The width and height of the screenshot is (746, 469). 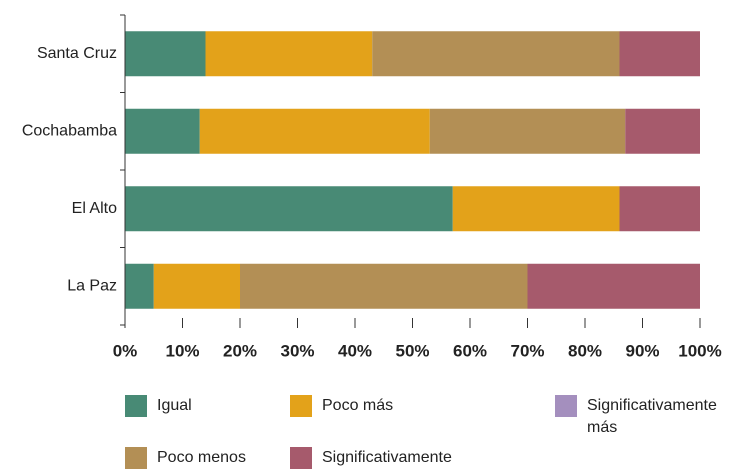 What do you see at coordinates (125, 350) in the screenshot?
I see `x-tick-label: 0%` at bounding box center [125, 350].